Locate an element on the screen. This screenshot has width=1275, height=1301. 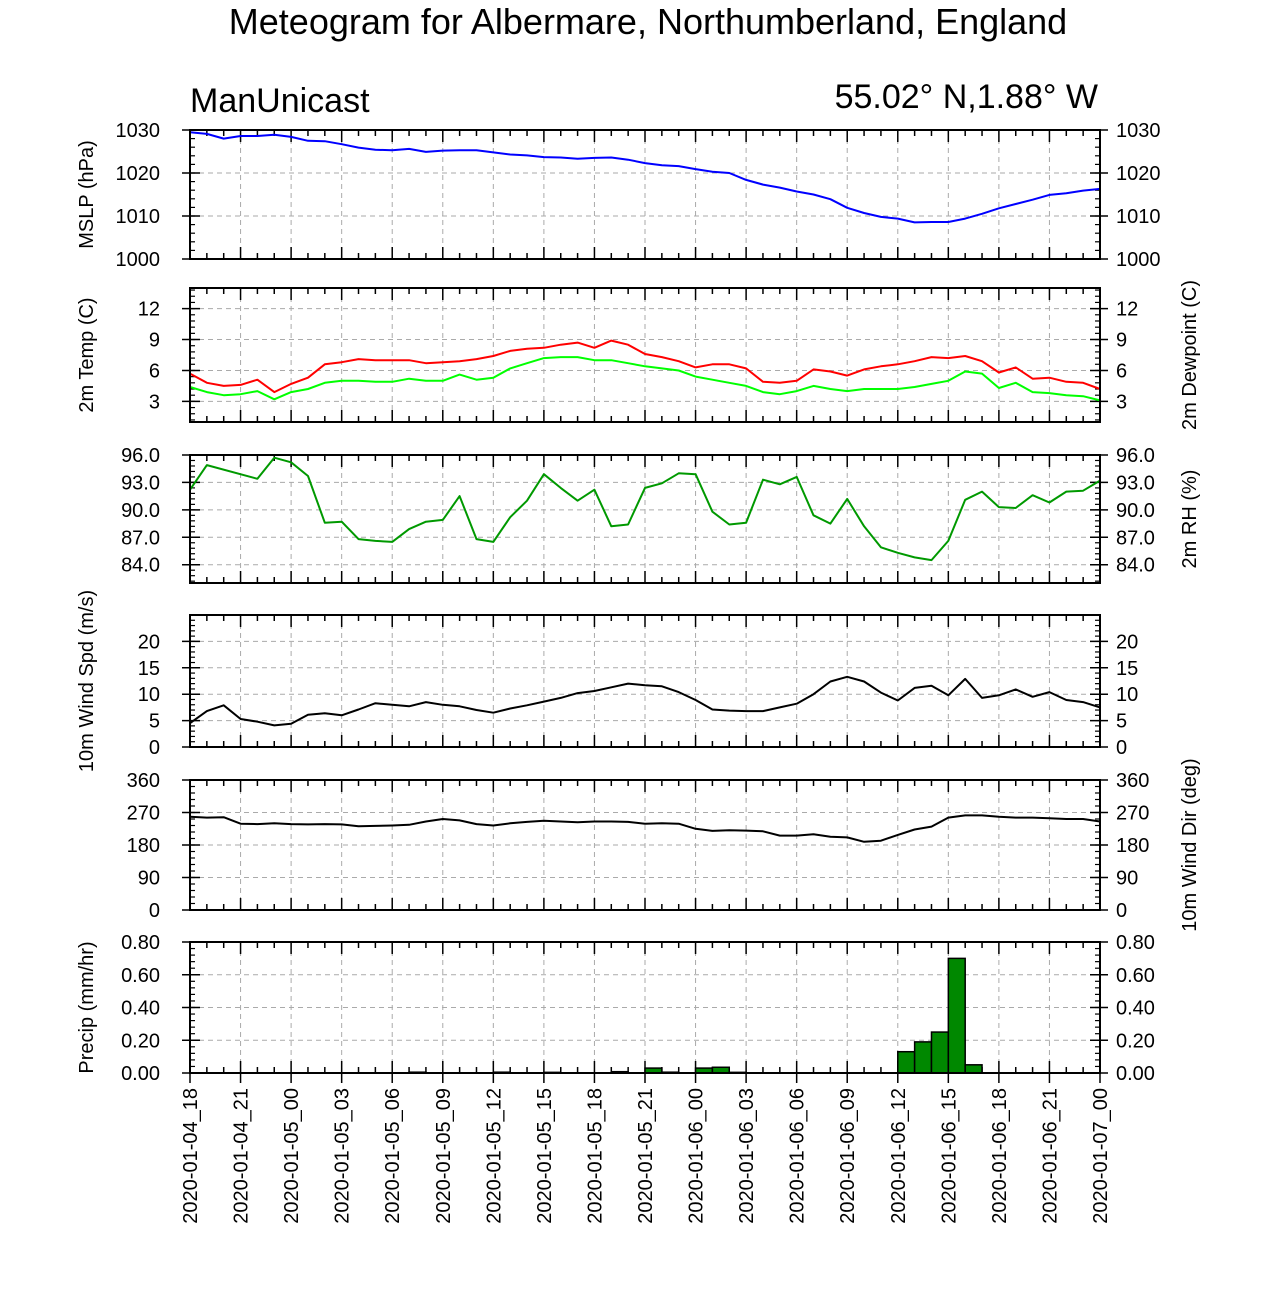
y-axis-label-left: 2m Temp (C) is located at coordinates (87, 354).